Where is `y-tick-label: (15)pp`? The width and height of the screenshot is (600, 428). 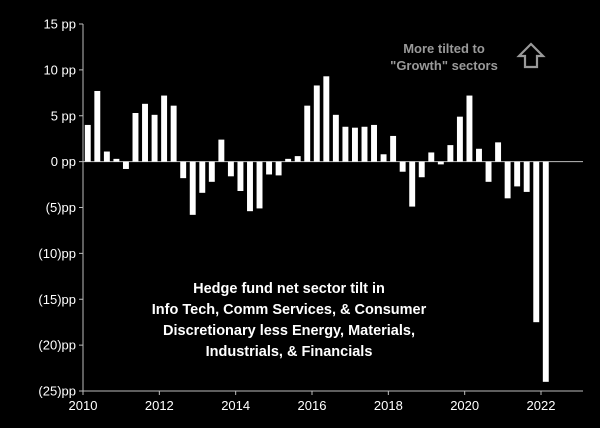
y-tick-label: (15)pp is located at coordinates (57, 299).